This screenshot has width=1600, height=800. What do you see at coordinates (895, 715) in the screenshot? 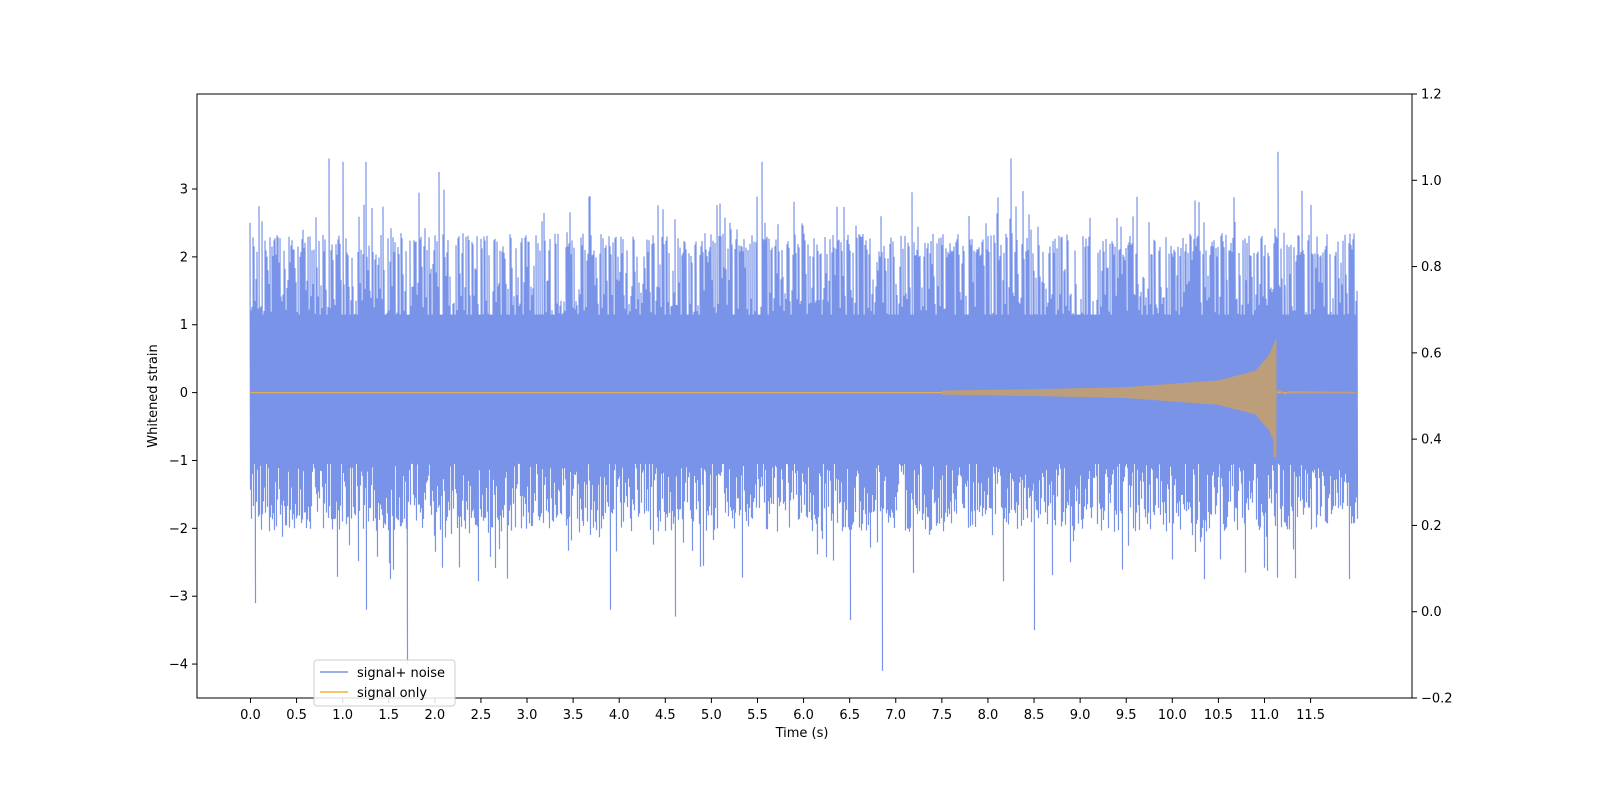
I see `x-tick-label: 7.0` at bounding box center [895, 715].